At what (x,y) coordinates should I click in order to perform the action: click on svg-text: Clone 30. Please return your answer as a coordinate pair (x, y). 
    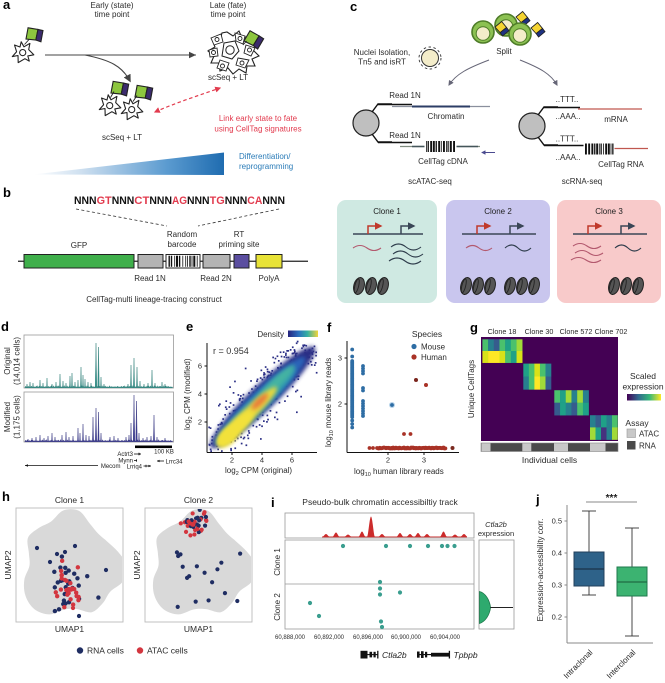
    Looking at the image, I should click on (539, 331).